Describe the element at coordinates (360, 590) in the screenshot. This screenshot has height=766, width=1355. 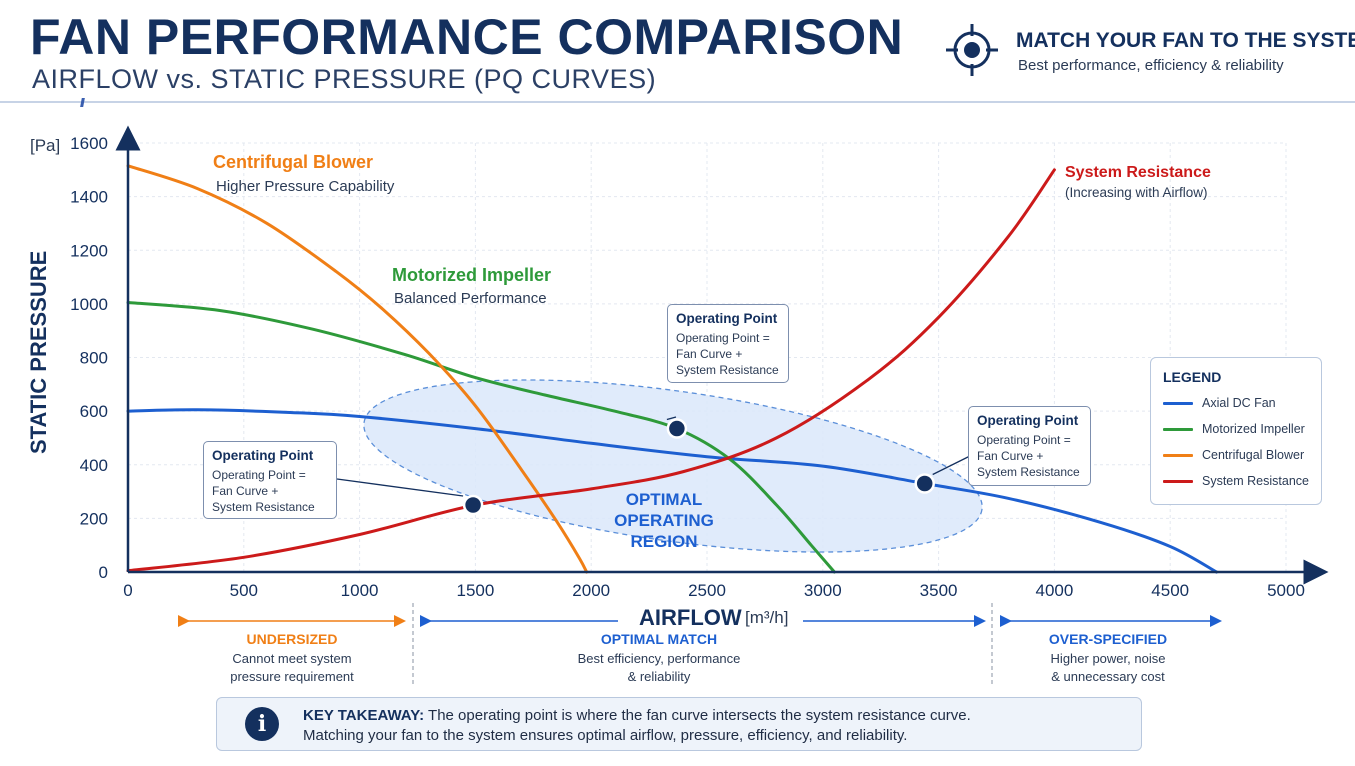
I see `x-tick-label: 1000` at that location.